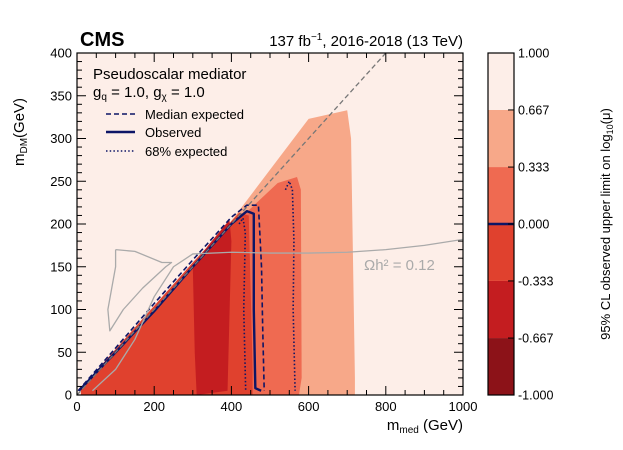  I want to click on y-tick-label: 400, so click(61, 53).